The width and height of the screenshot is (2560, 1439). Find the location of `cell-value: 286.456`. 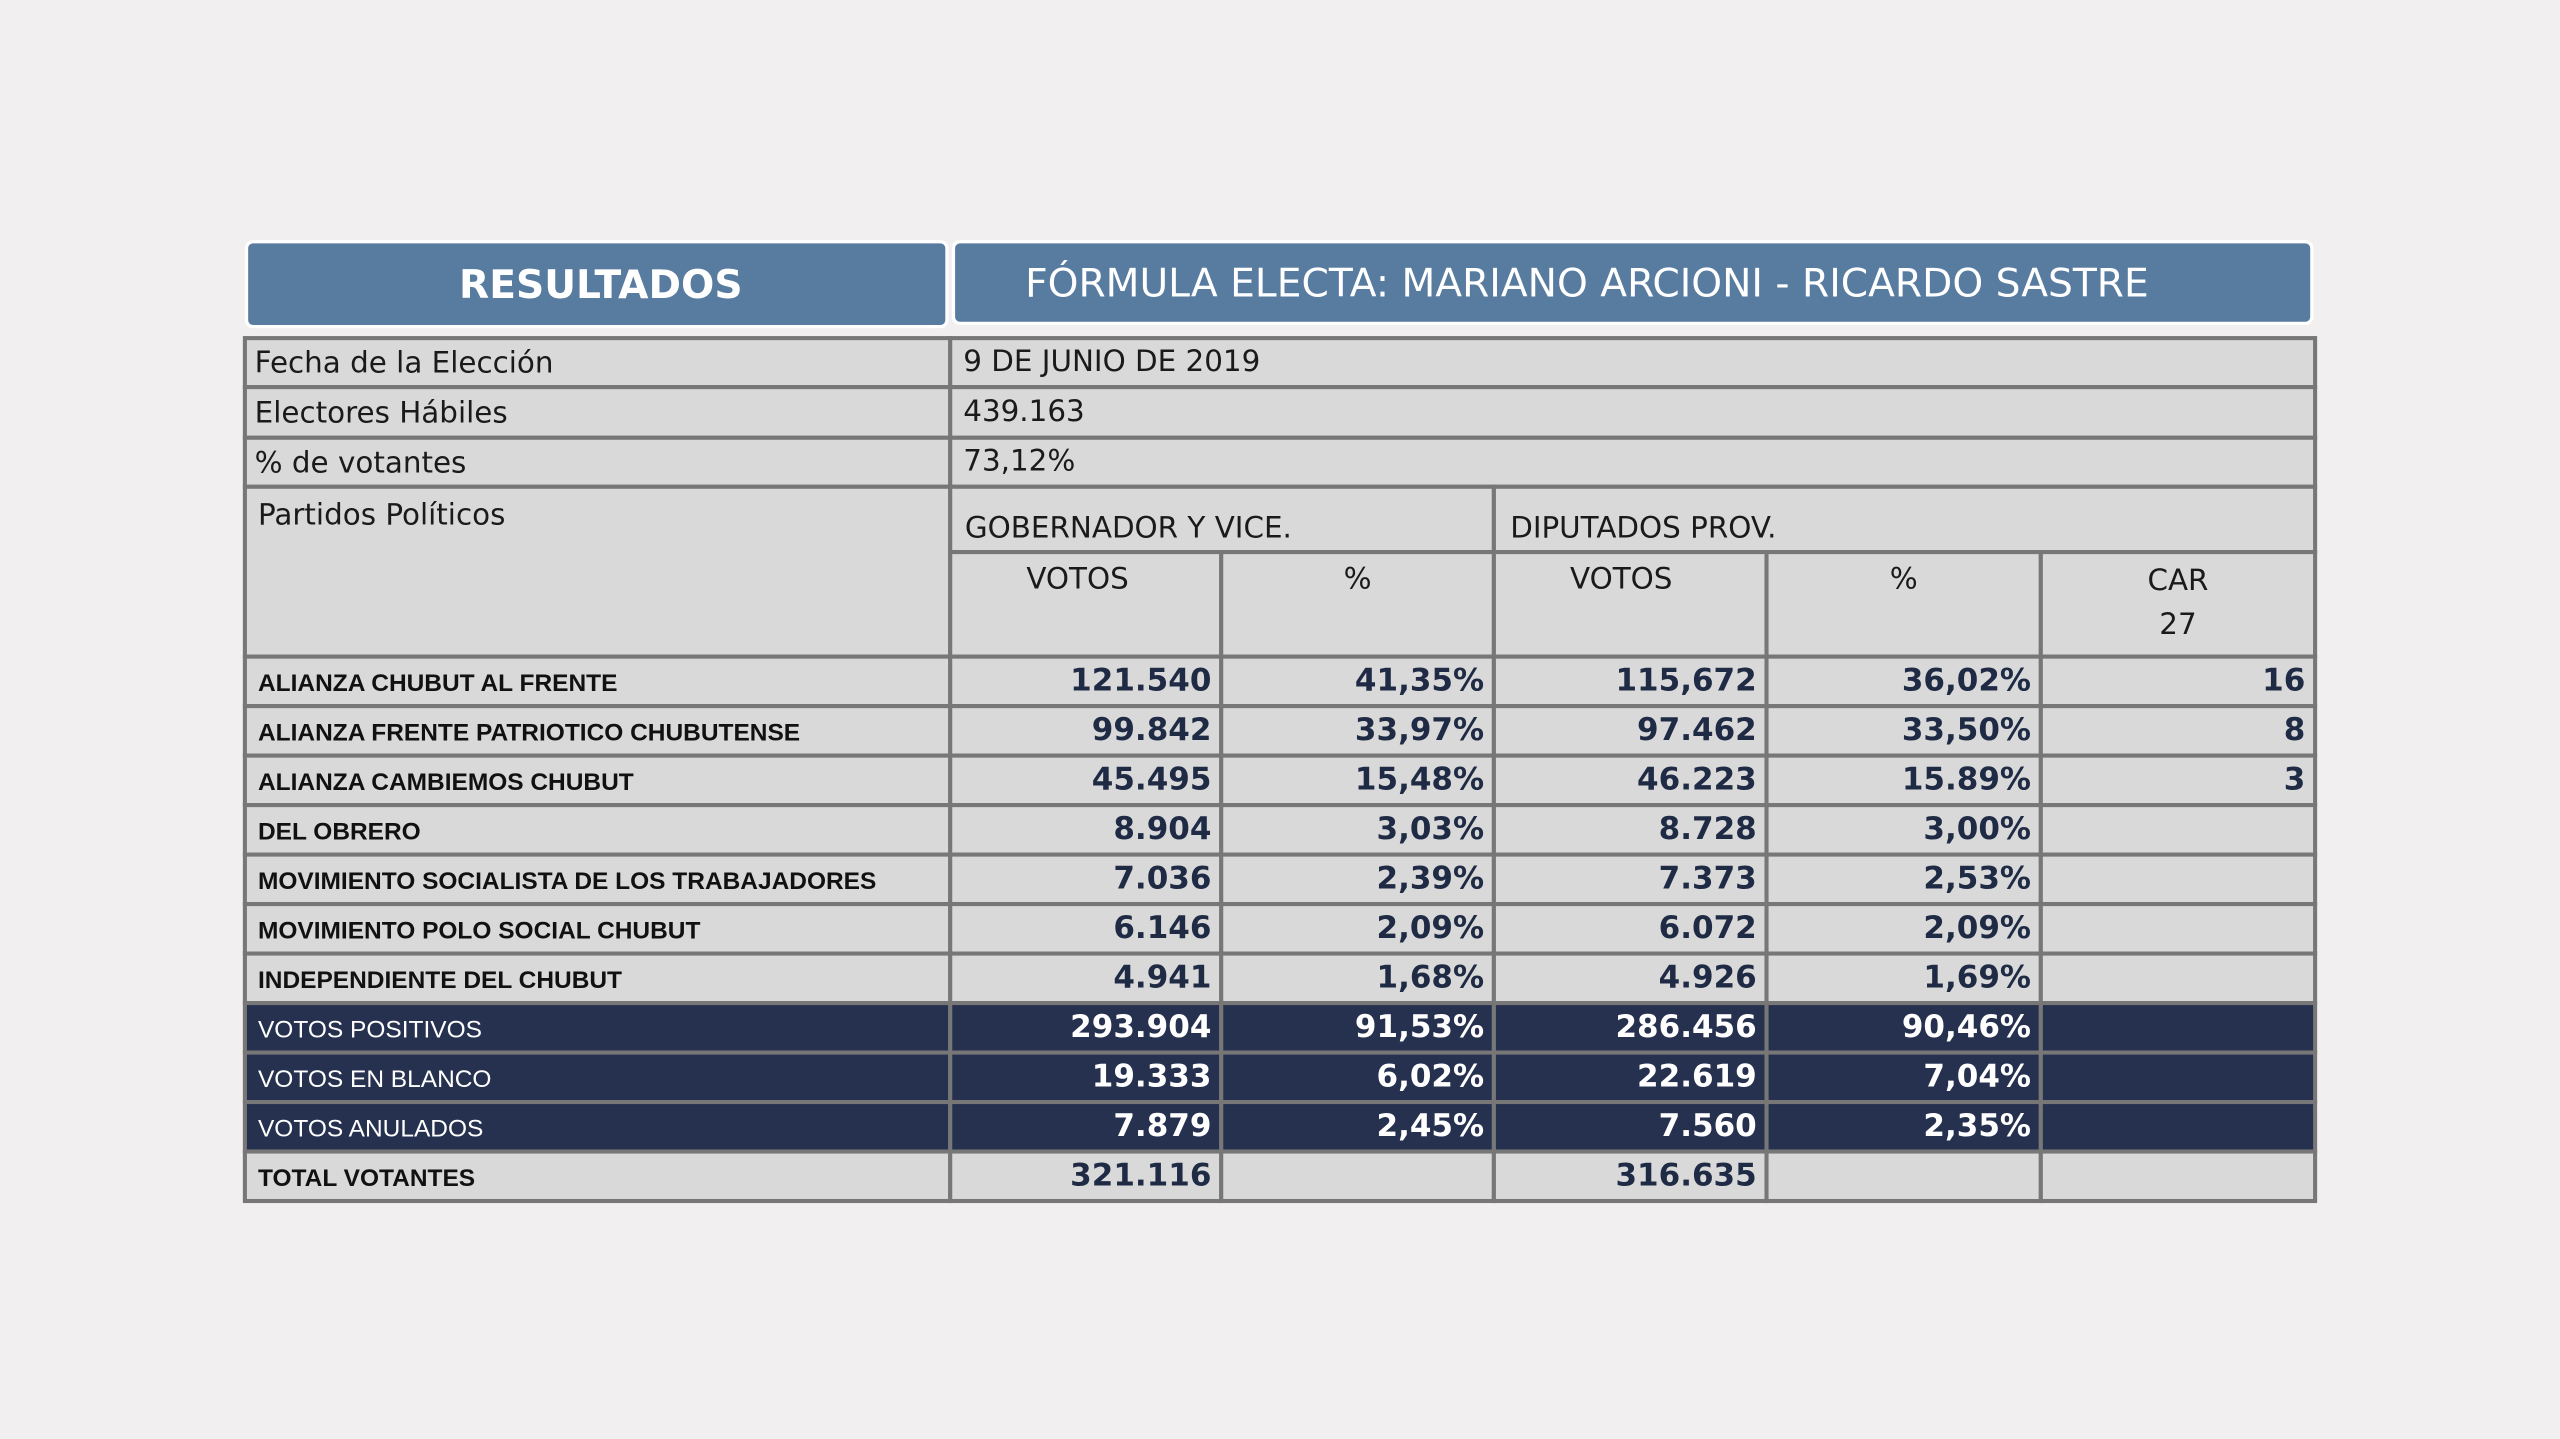

cell-value: 286.456 is located at coordinates (1685, 1027).